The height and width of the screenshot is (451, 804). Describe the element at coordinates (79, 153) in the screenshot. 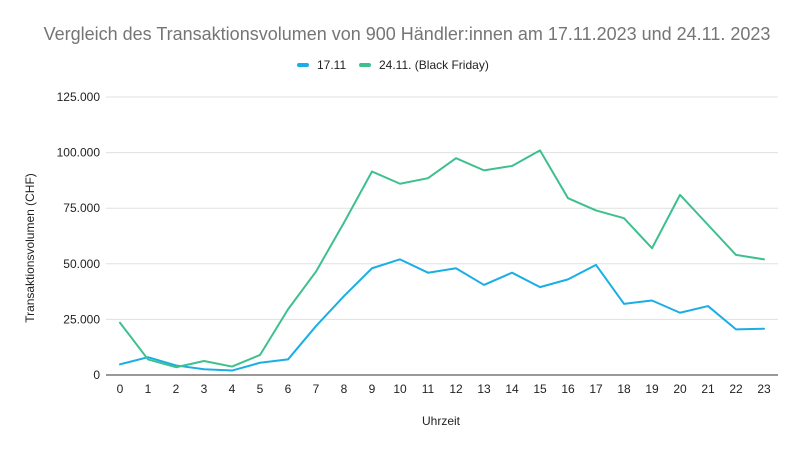

I see `y-tick-label: 100.000` at that location.